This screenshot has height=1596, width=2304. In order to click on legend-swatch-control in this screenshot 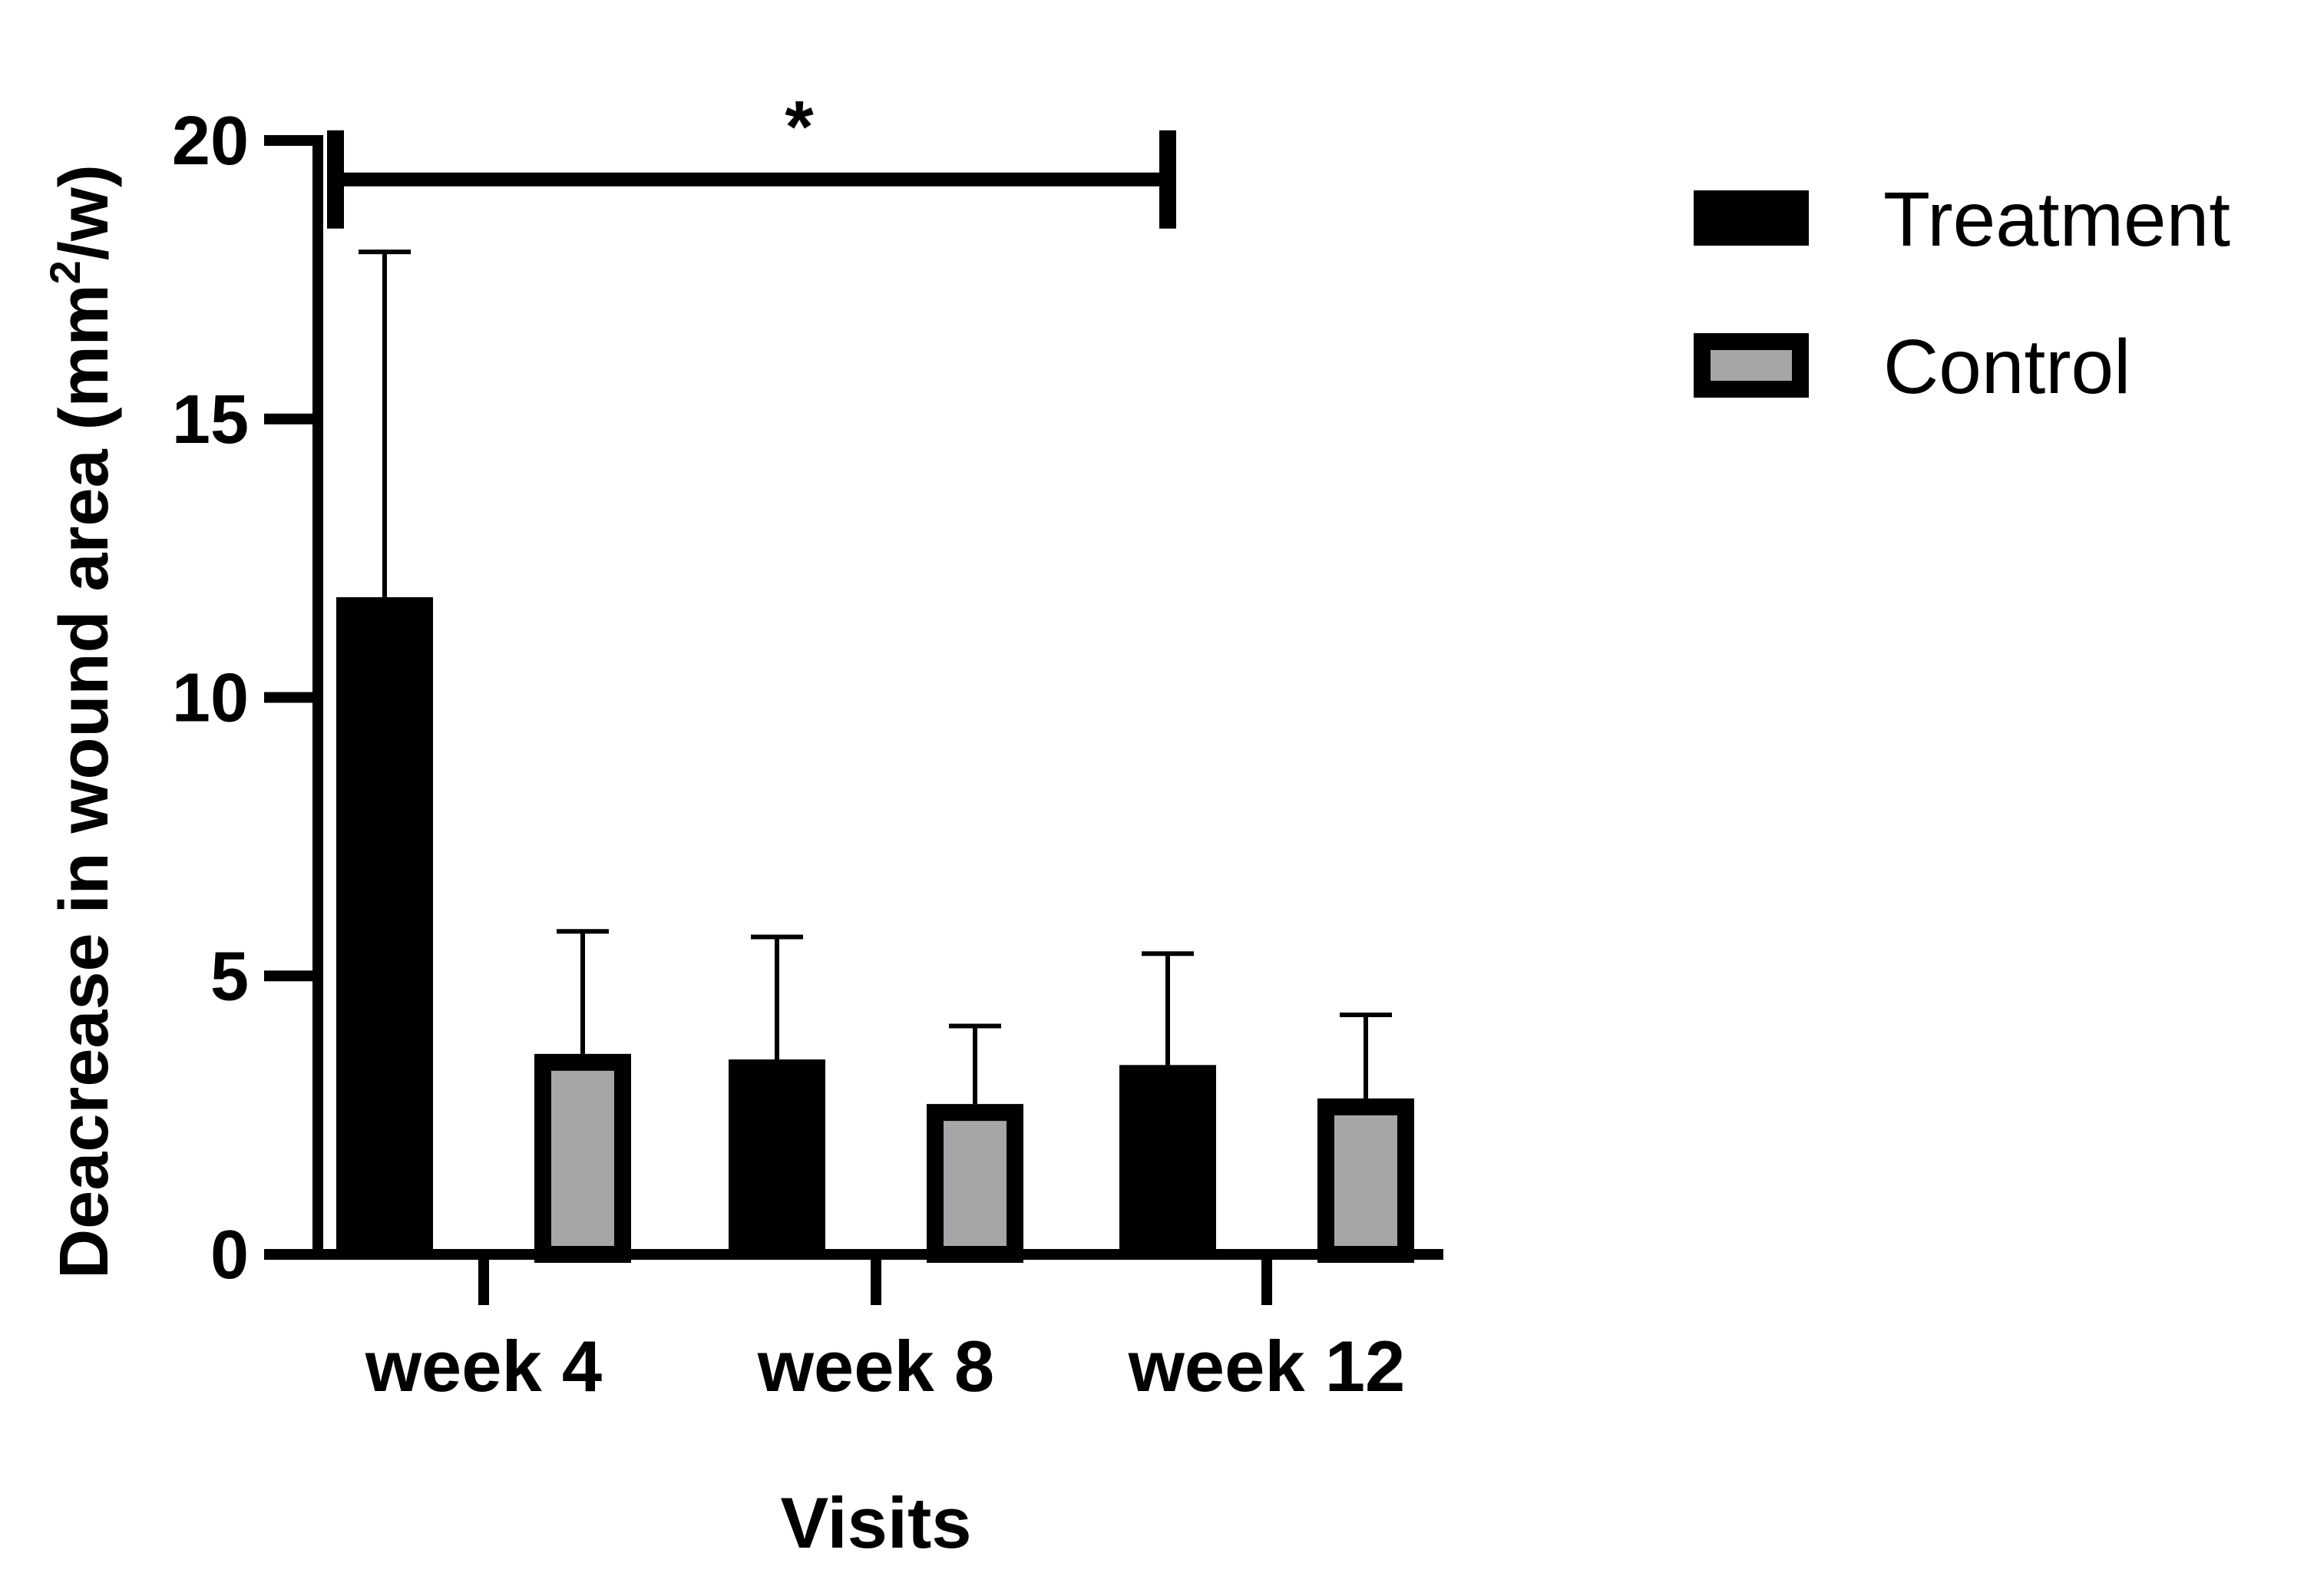, I will do `click(1752, 365)`.